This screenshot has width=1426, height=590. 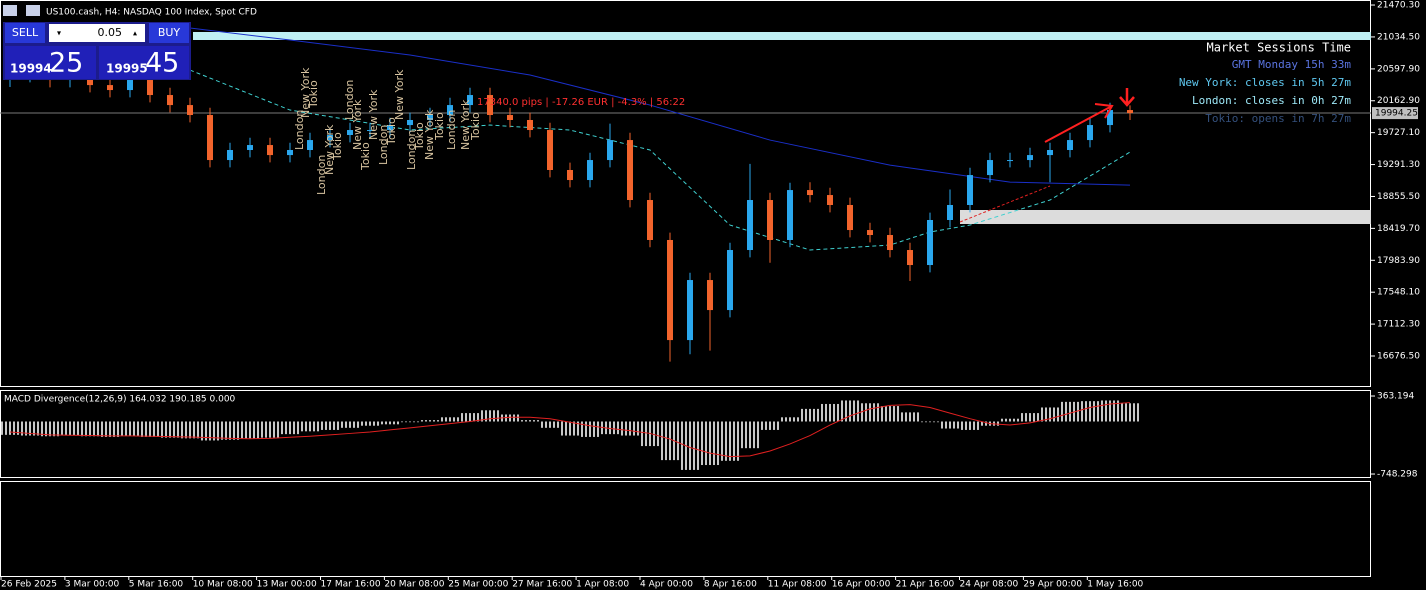 I want to click on lot-down: ▾, so click(x=59, y=33).